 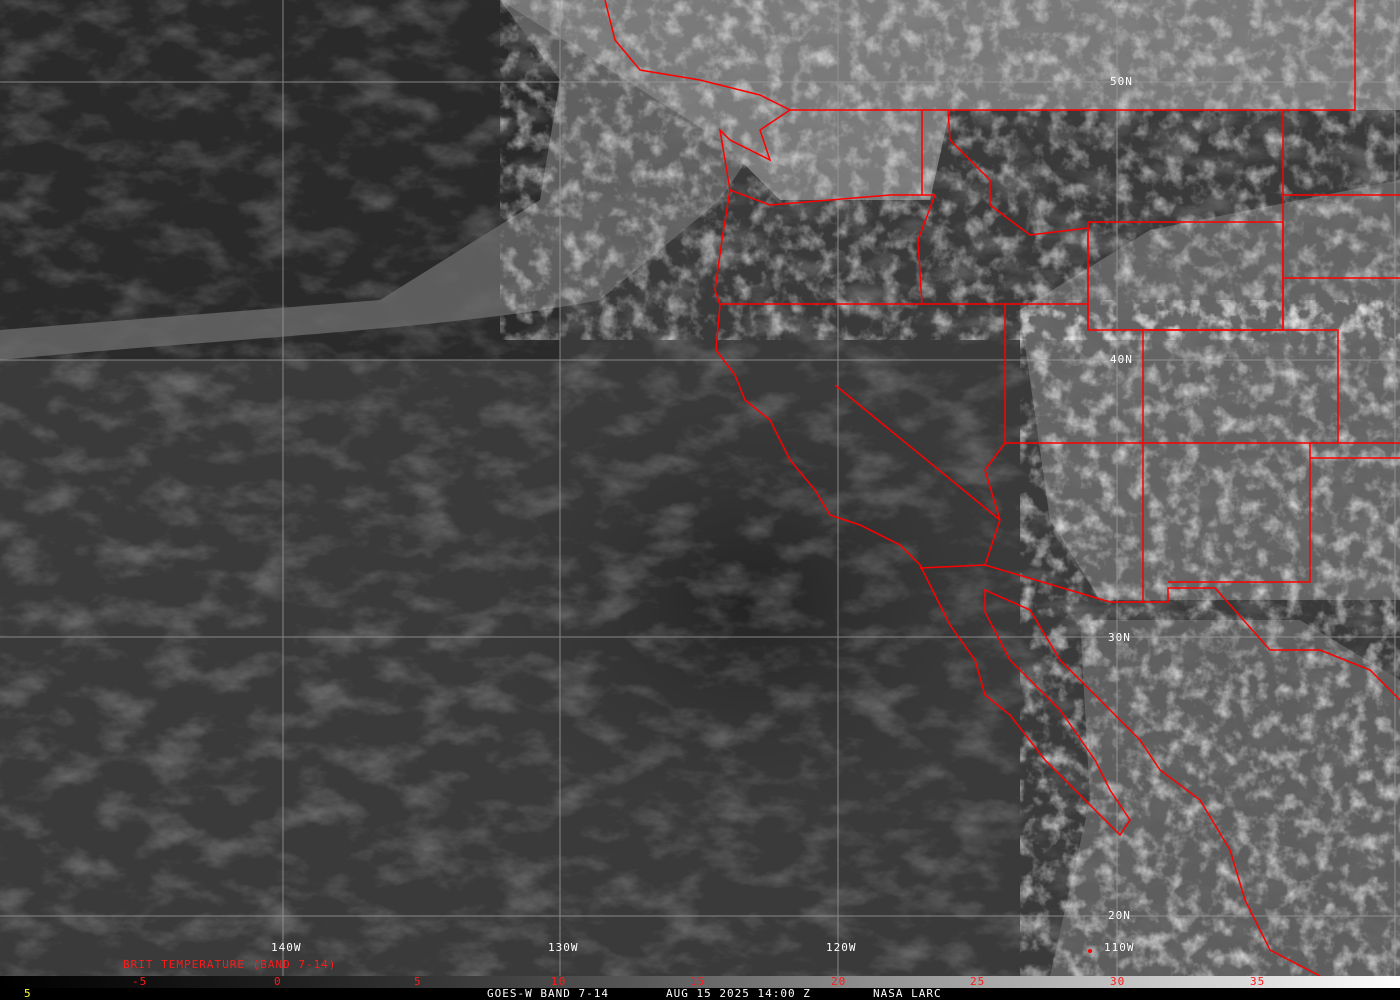 What do you see at coordinates (1119, 637) in the screenshot?
I see `lat-label-30n: 30N` at bounding box center [1119, 637].